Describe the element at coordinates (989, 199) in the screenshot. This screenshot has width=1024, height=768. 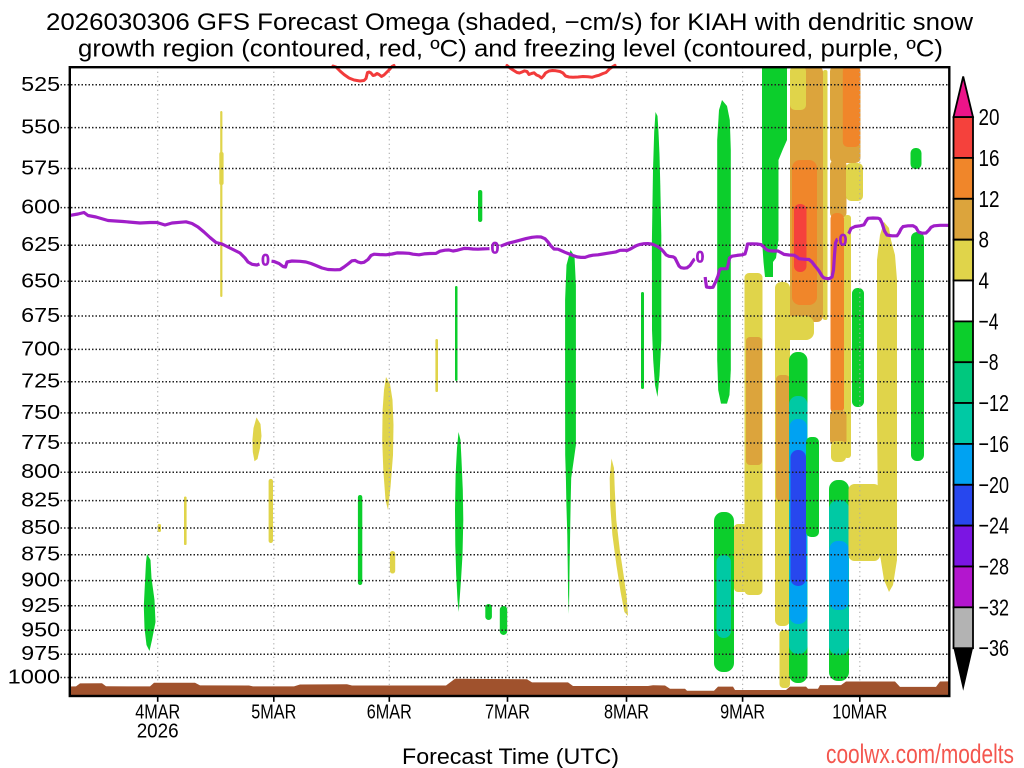
I see `svg-text: 12` at that location.